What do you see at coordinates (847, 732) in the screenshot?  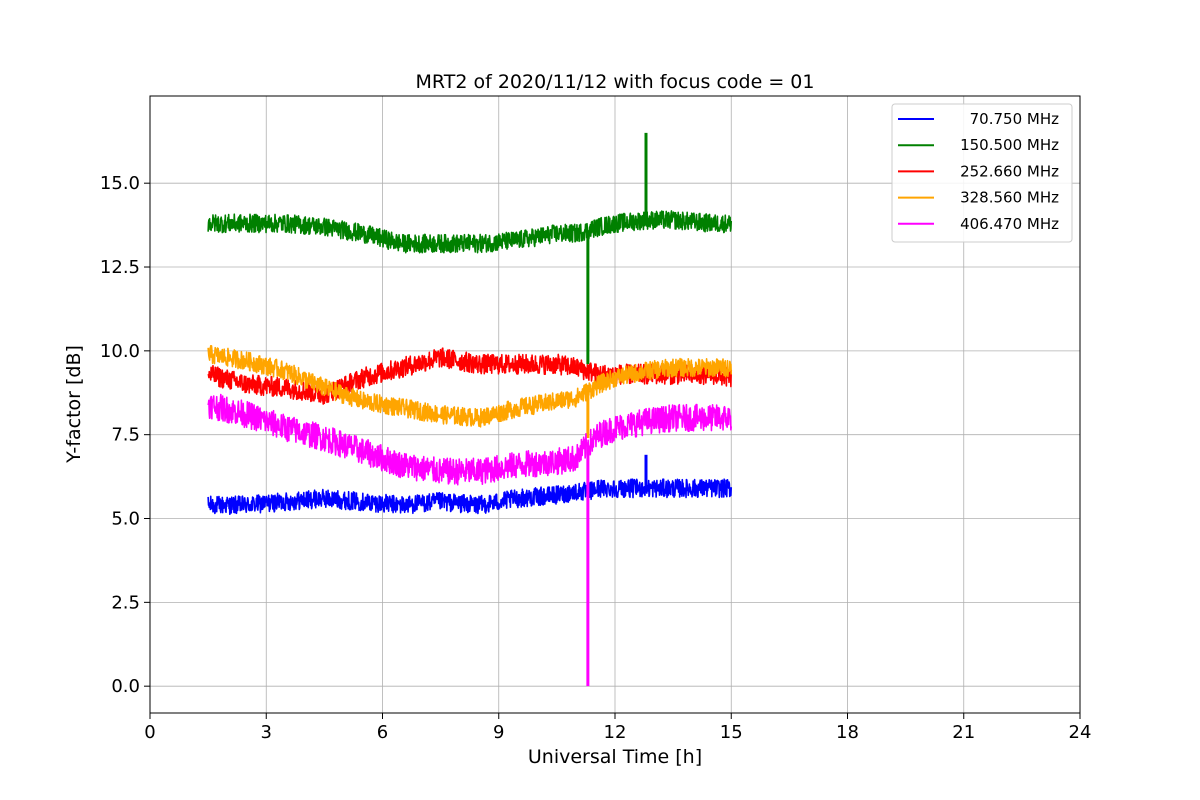 I see `x-tick-label: 18` at bounding box center [847, 732].